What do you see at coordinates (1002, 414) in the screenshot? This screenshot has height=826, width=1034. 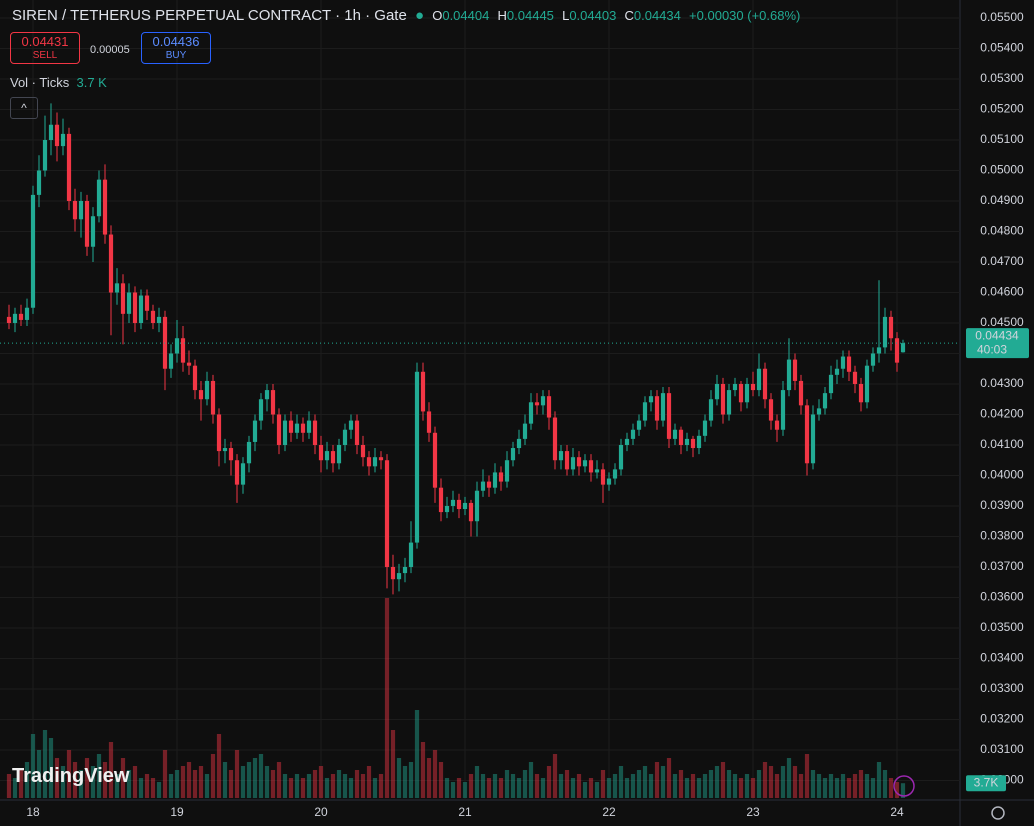 I see `y-tick-label: 0.04200` at bounding box center [1002, 414].